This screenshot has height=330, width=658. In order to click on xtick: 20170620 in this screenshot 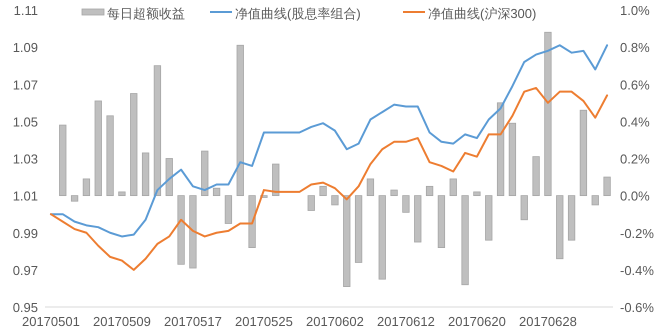, I will do `click(477, 321)`.